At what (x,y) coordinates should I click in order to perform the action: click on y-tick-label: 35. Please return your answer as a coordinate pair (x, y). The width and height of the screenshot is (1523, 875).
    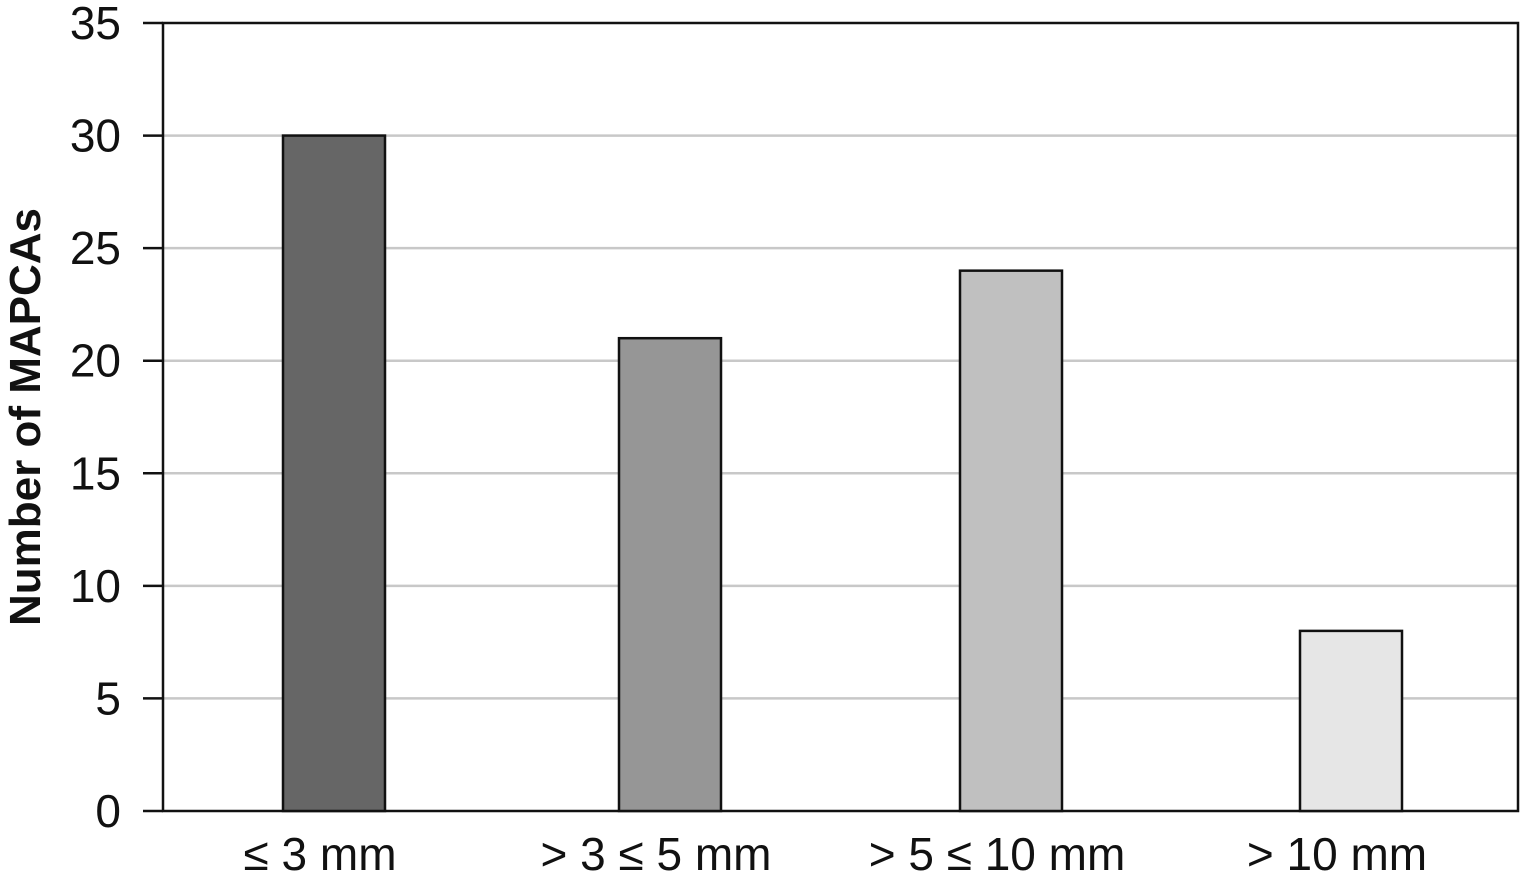
    Looking at the image, I should click on (95, 24).